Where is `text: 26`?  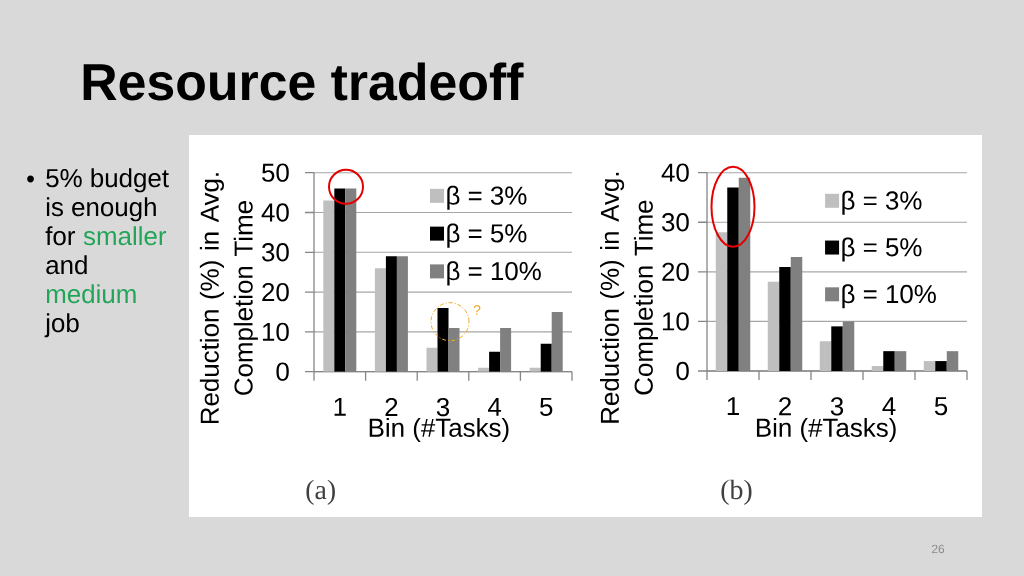 text: 26 is located at coordinates (938, 549).